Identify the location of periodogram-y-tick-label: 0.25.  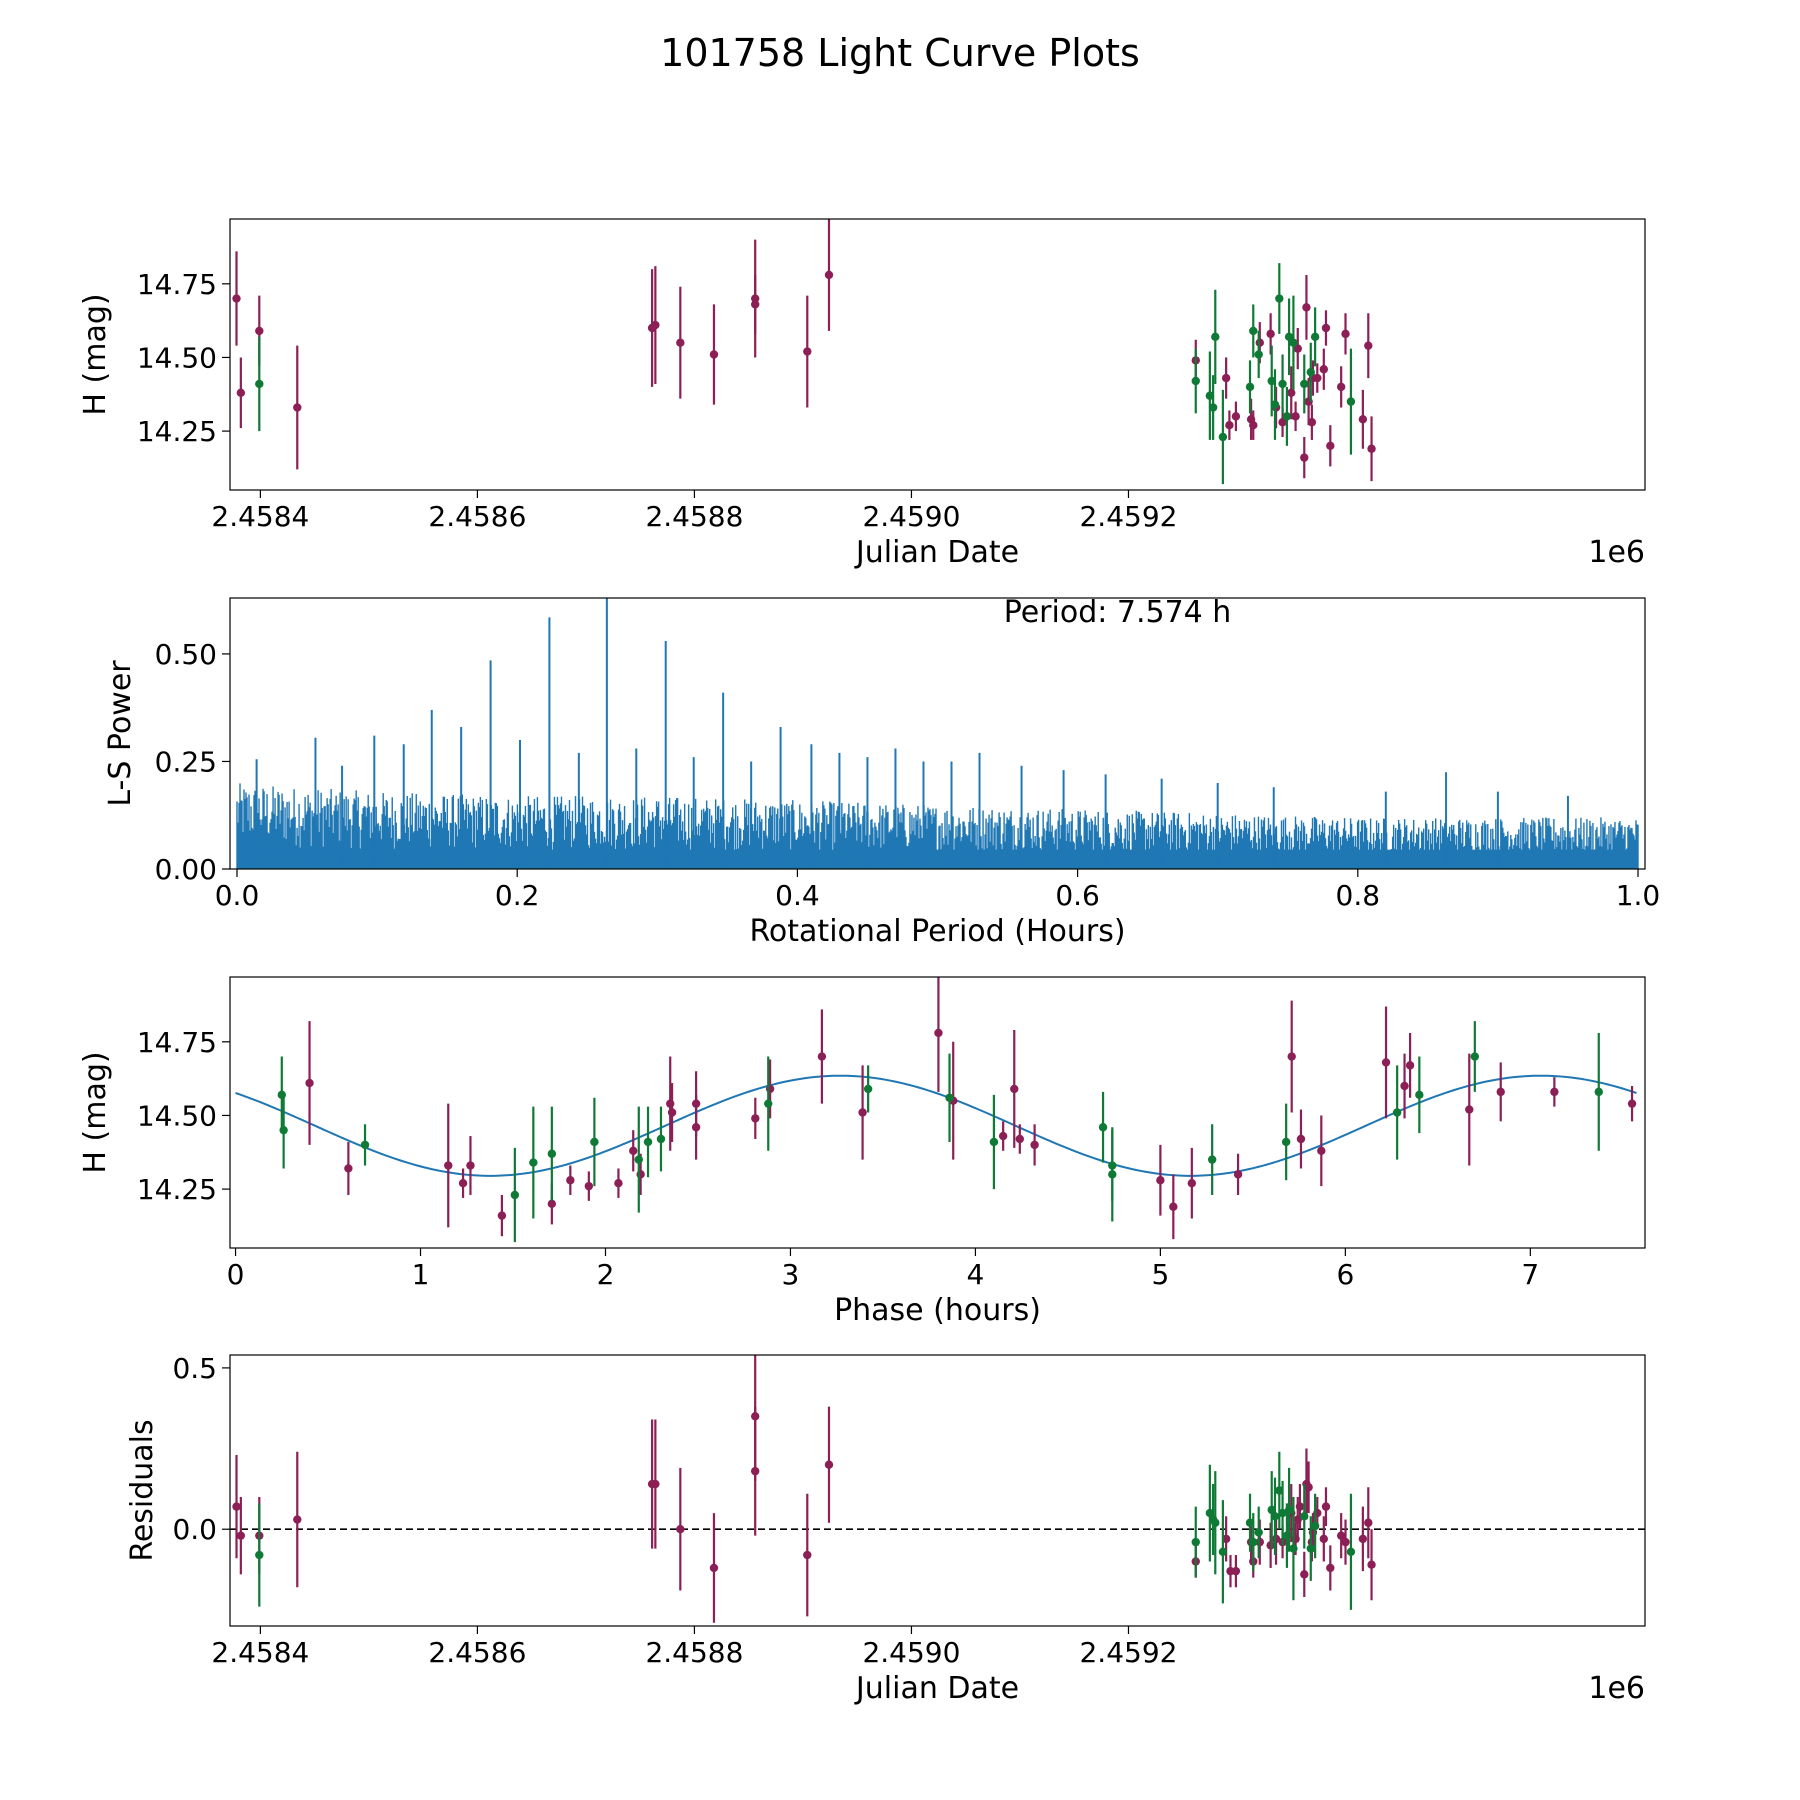
(186, 761).